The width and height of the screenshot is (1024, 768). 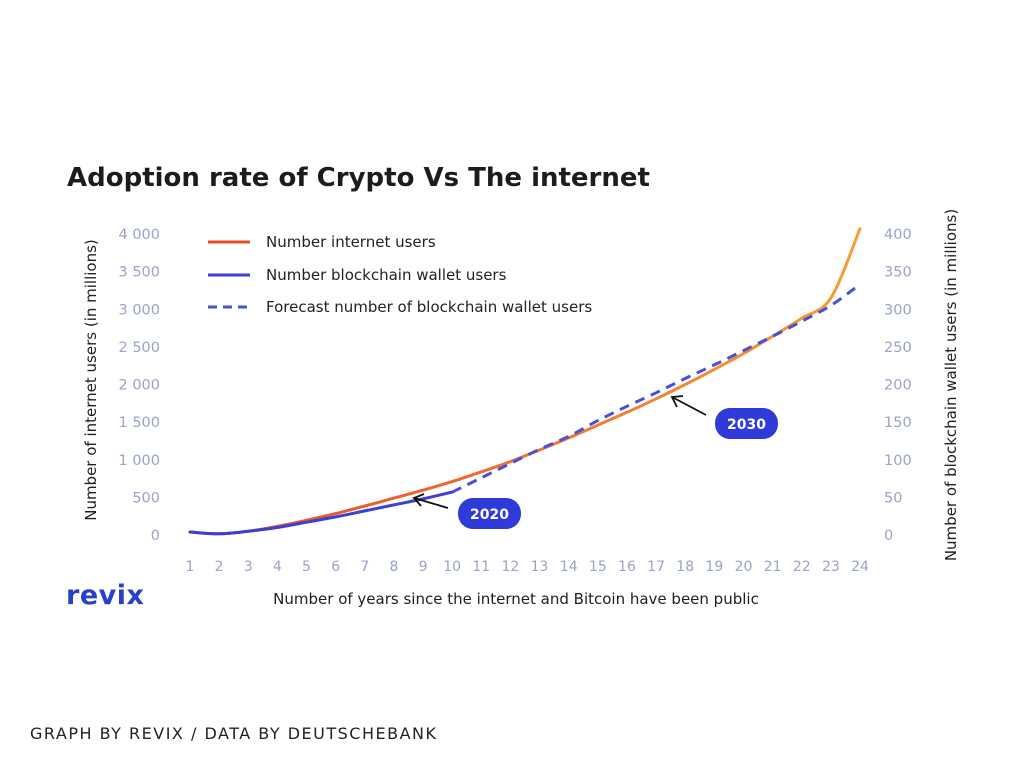 I want to click on right-y-axis-ticks: 0 50 100 150 200 250 300 350 400, so click(x=898, y=385).